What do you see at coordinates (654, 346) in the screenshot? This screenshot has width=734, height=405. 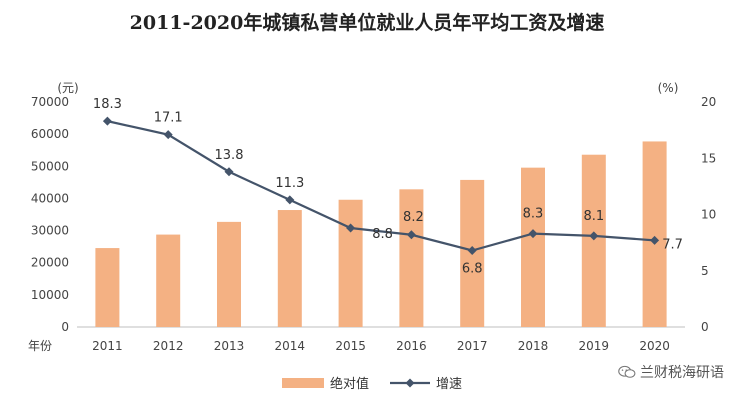 I see `x-tick-label: 2020` at bounding box center [654, 346].